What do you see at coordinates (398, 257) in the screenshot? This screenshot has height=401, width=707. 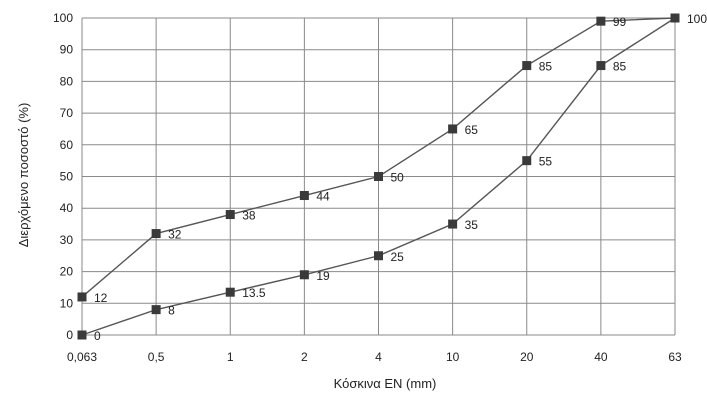 I see `data-label: 25` at bounding box center [398, 257].